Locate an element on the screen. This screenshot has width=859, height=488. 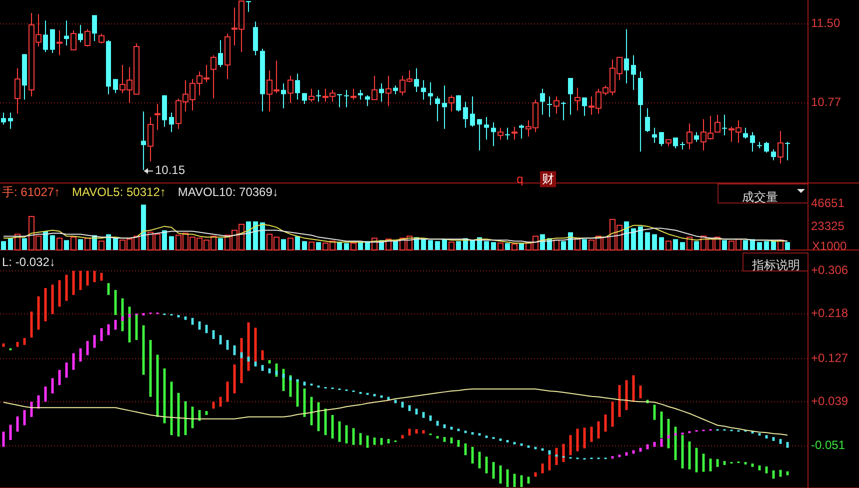
y-tick-label: 10.77 is located at coordinates (826, 102).